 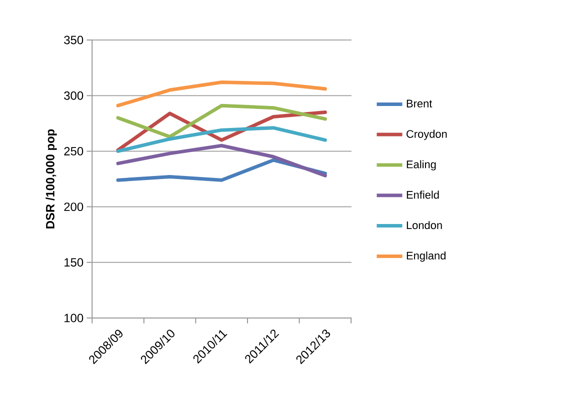 I want to click on legend-label: London, so click(x=424, y=225).